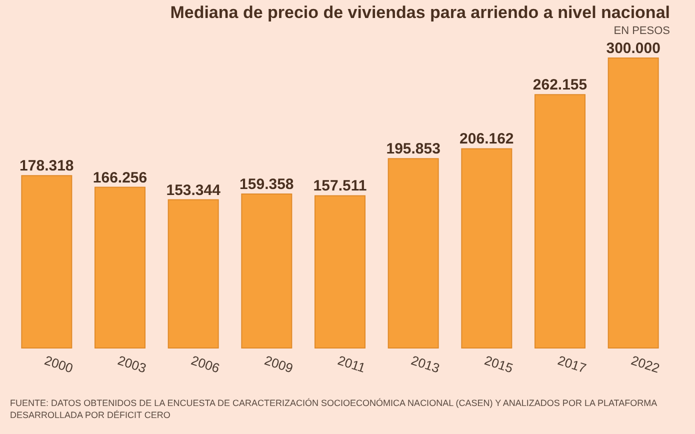  Describe the element at coordinates (132, 364) in the screenshot. I see `x-tick-label: 2003` at that location.